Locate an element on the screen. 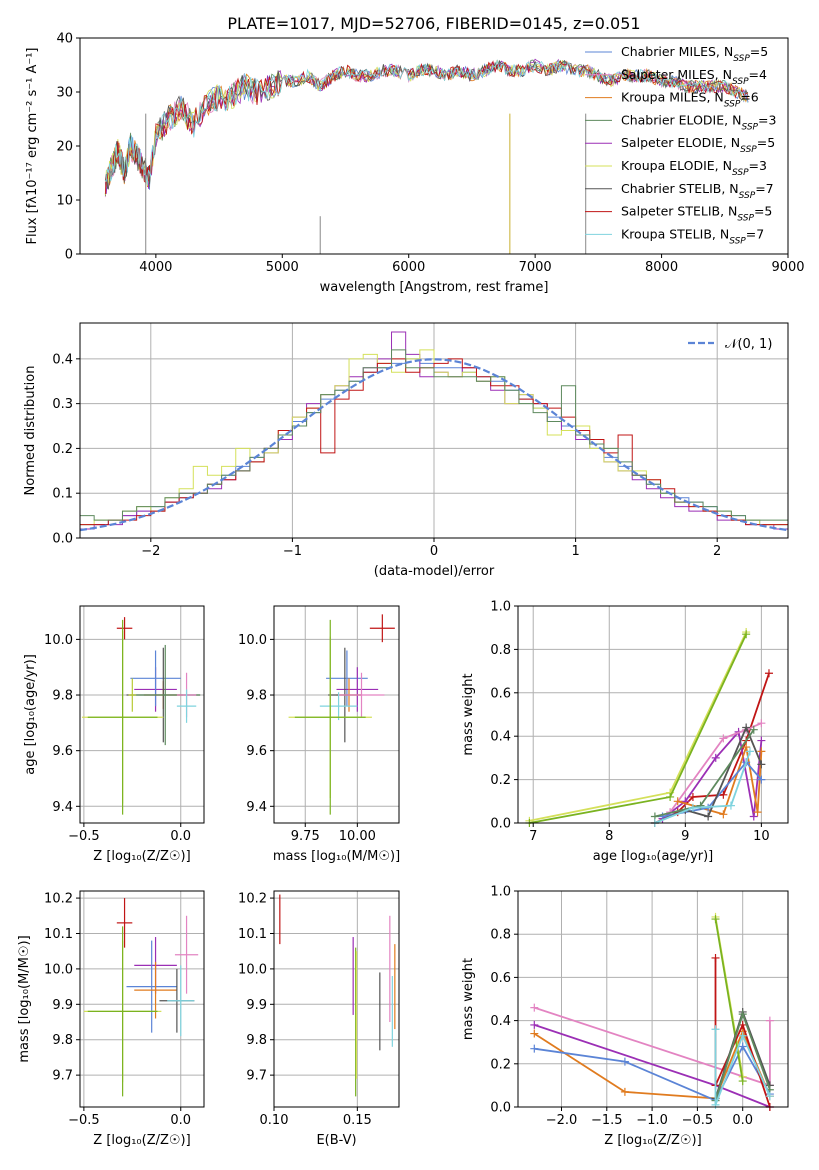  y-tick-label: 9.6 is located at coordinates (62, 751).